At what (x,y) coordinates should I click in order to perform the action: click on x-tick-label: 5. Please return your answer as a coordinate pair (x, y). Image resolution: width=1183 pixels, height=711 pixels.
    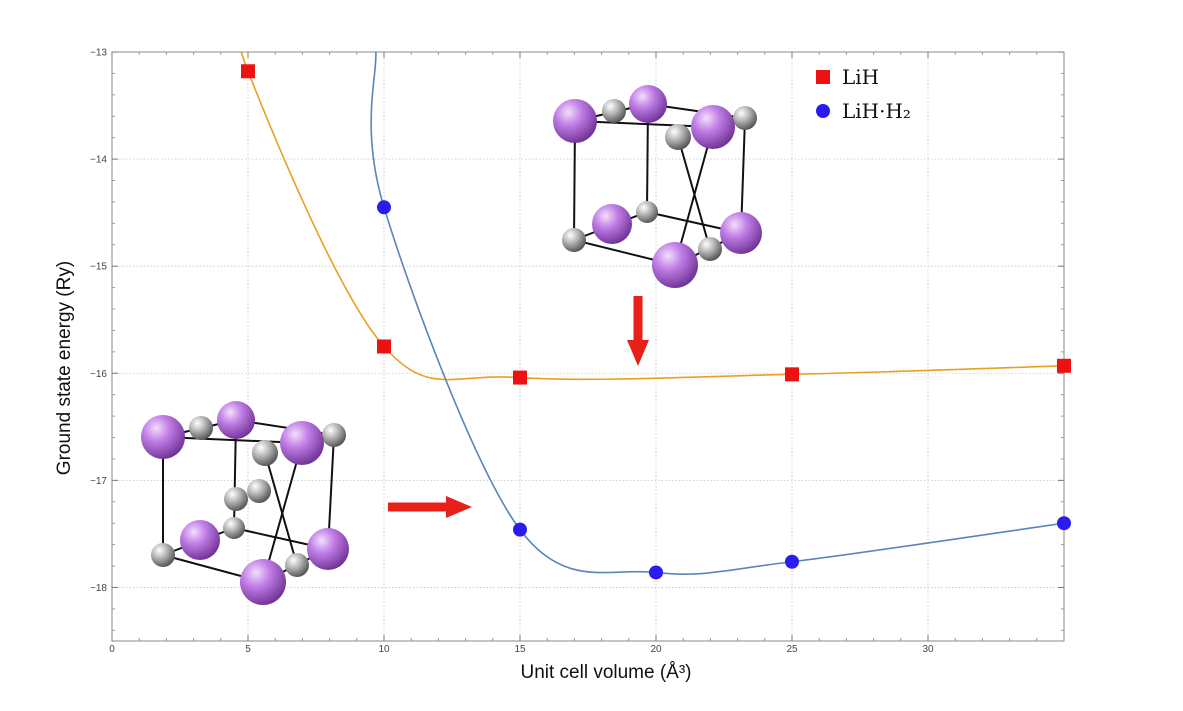
    Looking at the image, I should click on (248, 649).